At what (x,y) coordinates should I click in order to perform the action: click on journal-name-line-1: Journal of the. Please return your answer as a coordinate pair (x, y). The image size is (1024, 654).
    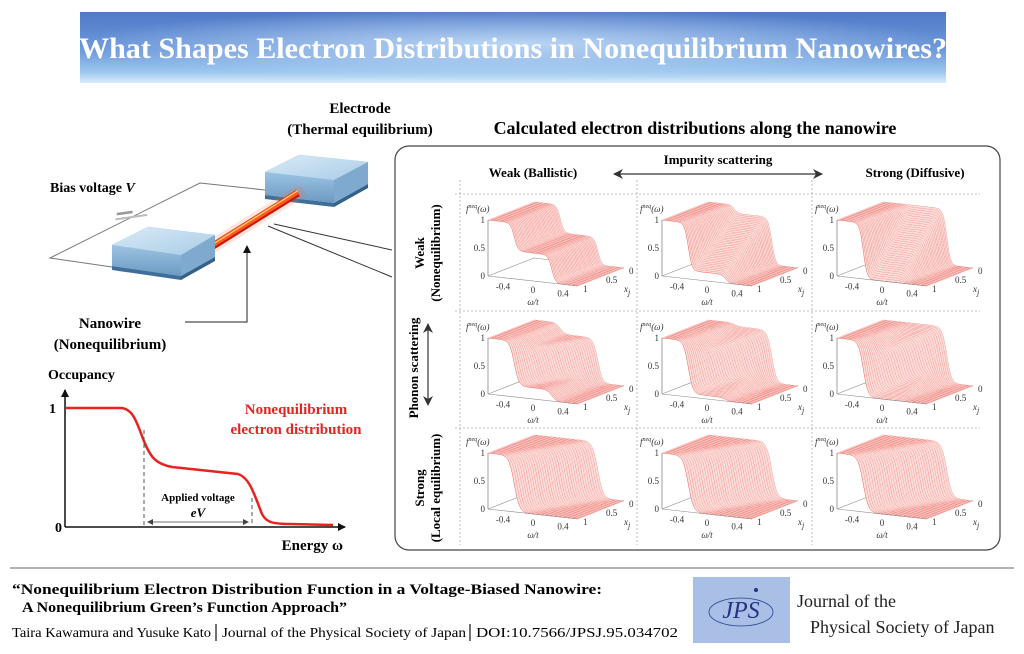
    Looking at the image, I should click on (846, 601).